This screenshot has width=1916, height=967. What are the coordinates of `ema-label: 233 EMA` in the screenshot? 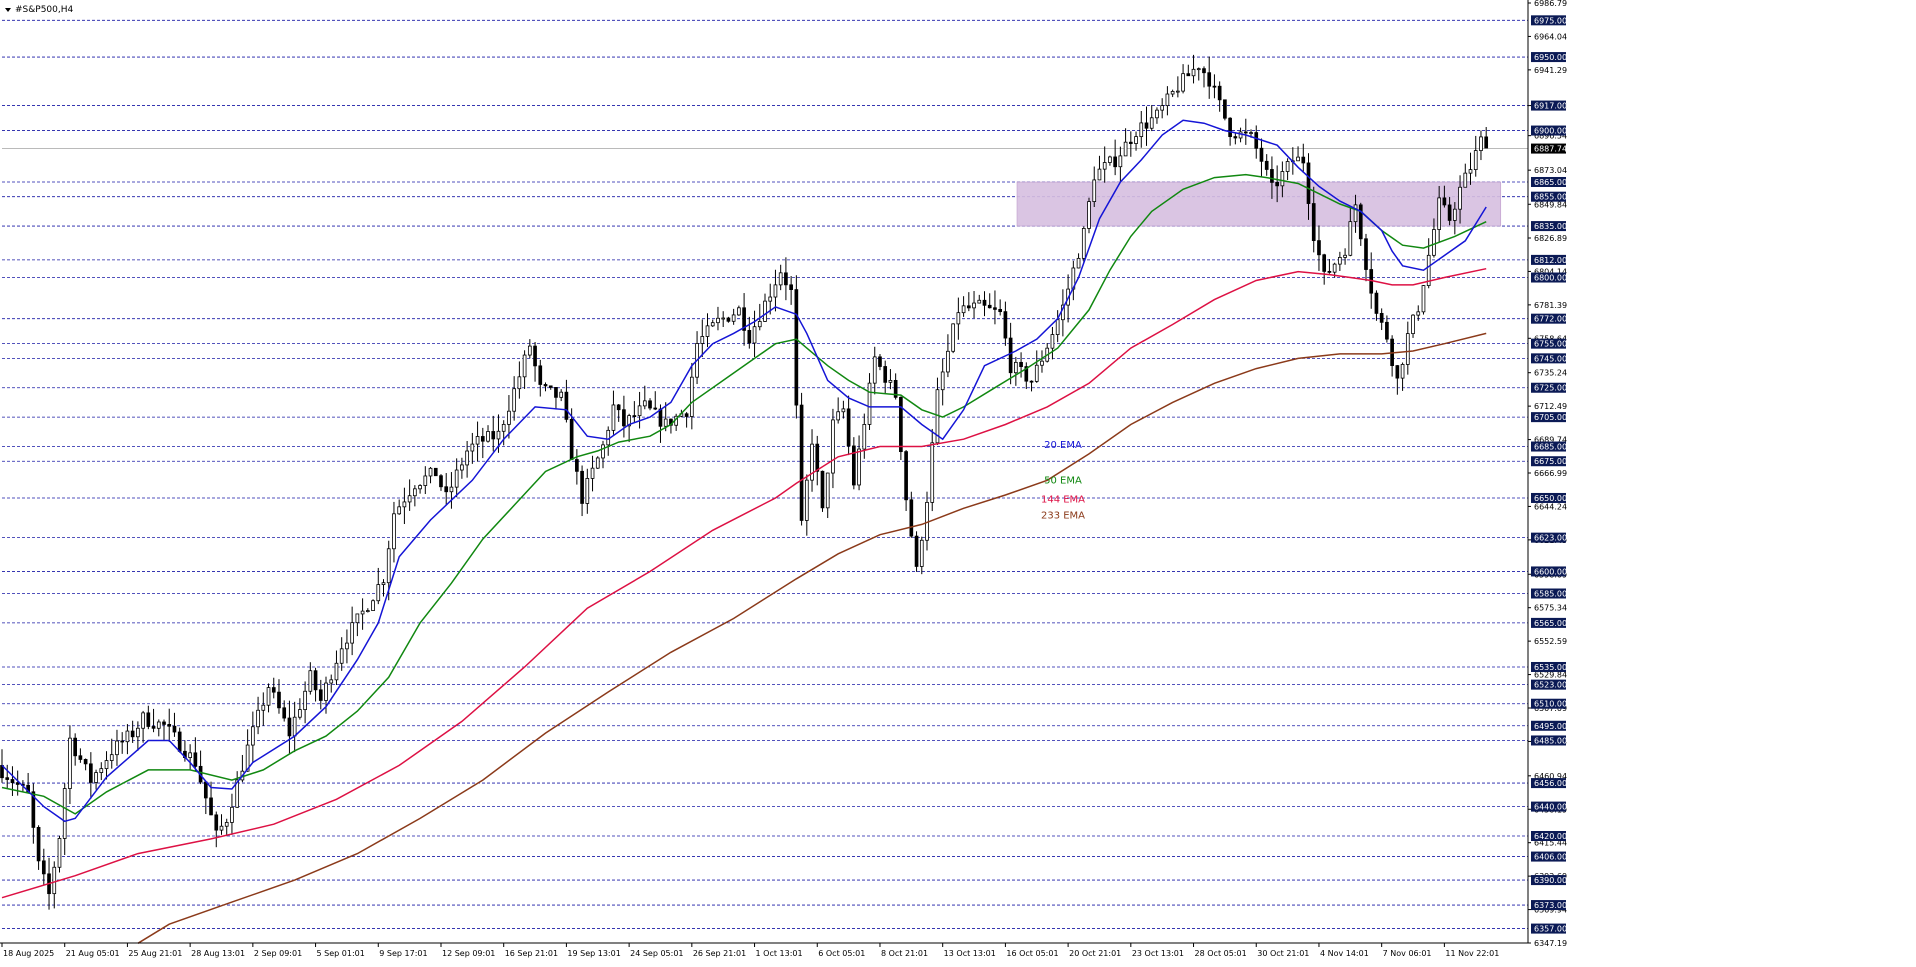 It's located at (1063, 516).